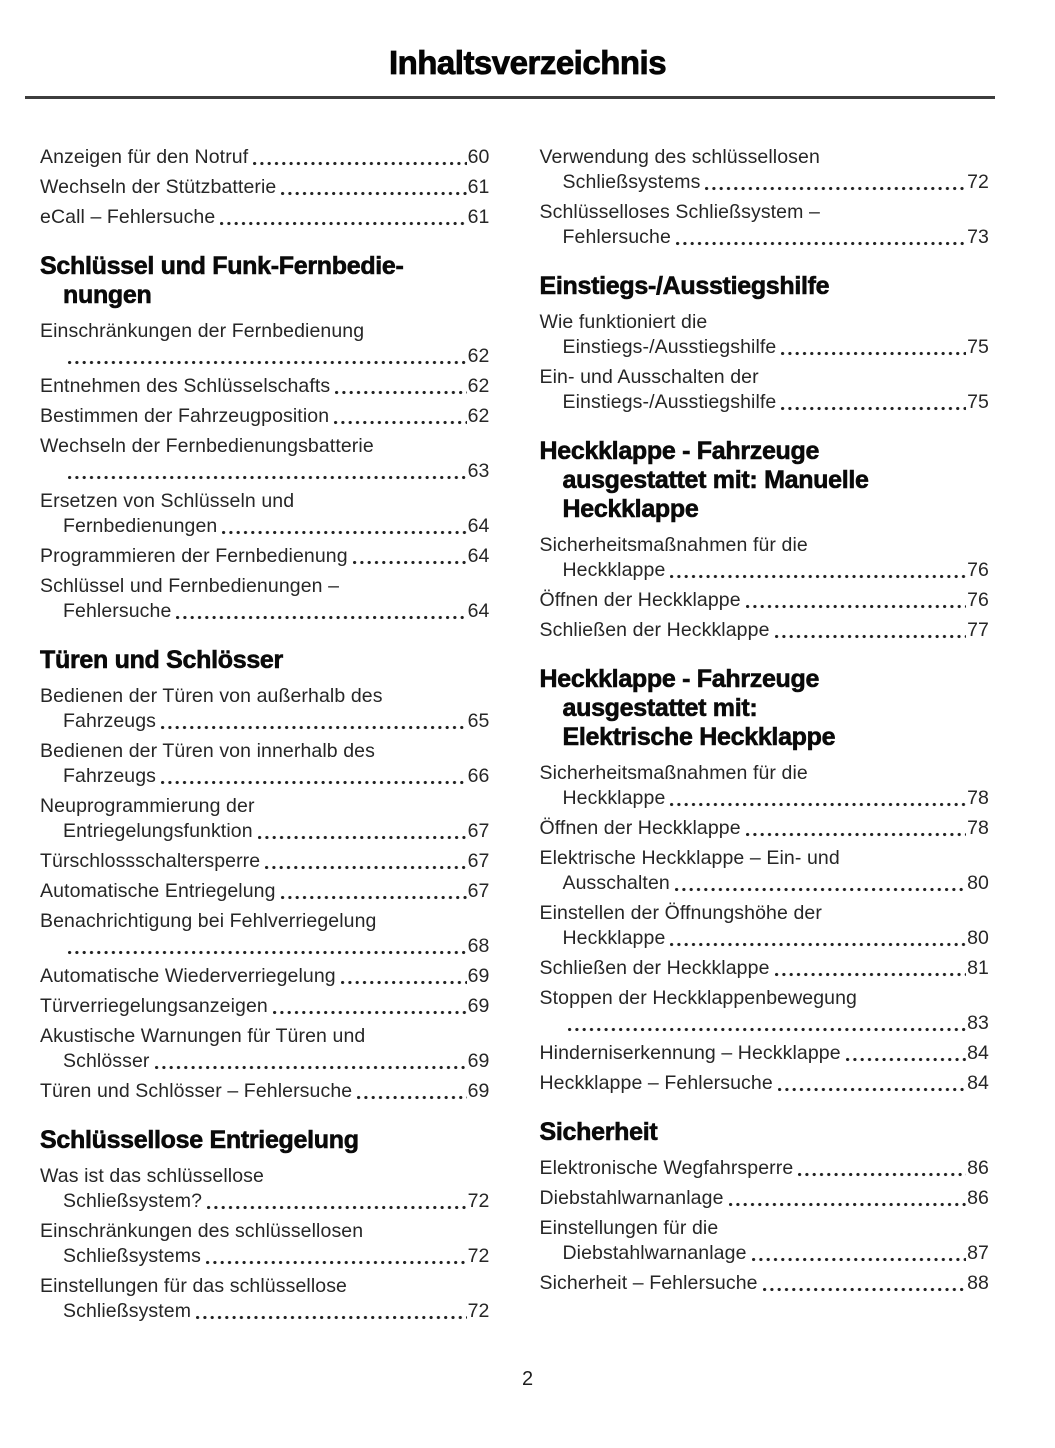 Image resolution: width=1055 pixels, height=1448 pixels. Describe the element at coordinates (265, 1140) in the screenshot. I see `section-heading: Schlüssellose Entriegelung` at that location.